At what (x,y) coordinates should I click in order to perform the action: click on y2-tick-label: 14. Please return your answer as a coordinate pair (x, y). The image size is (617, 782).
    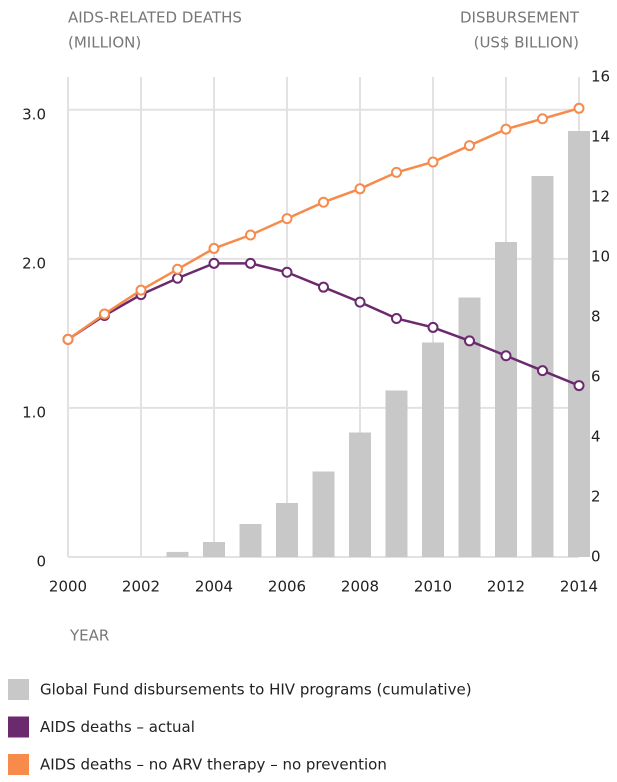
    Looking at the image, I should click on (600, 137).